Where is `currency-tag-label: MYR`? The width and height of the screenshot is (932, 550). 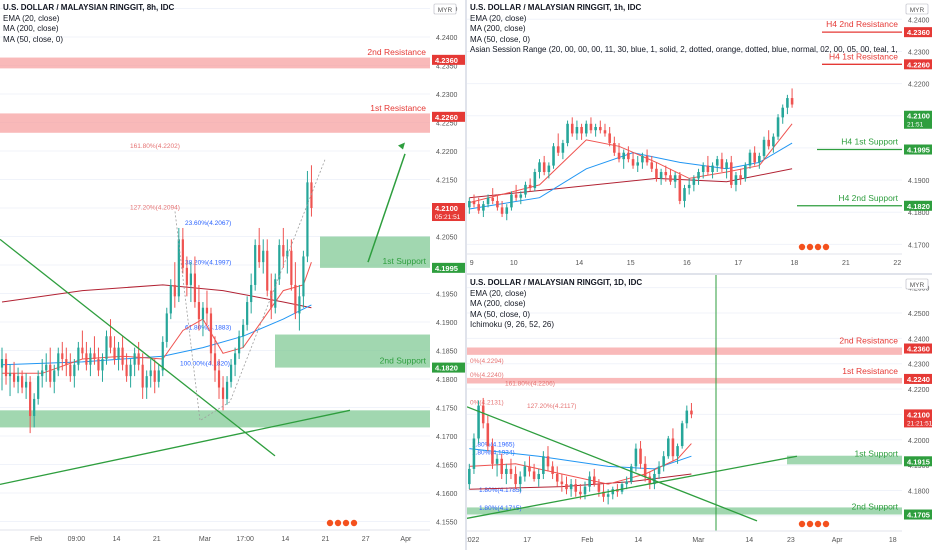 currency-tag-label: MYR is located at coordinates (445, 10).